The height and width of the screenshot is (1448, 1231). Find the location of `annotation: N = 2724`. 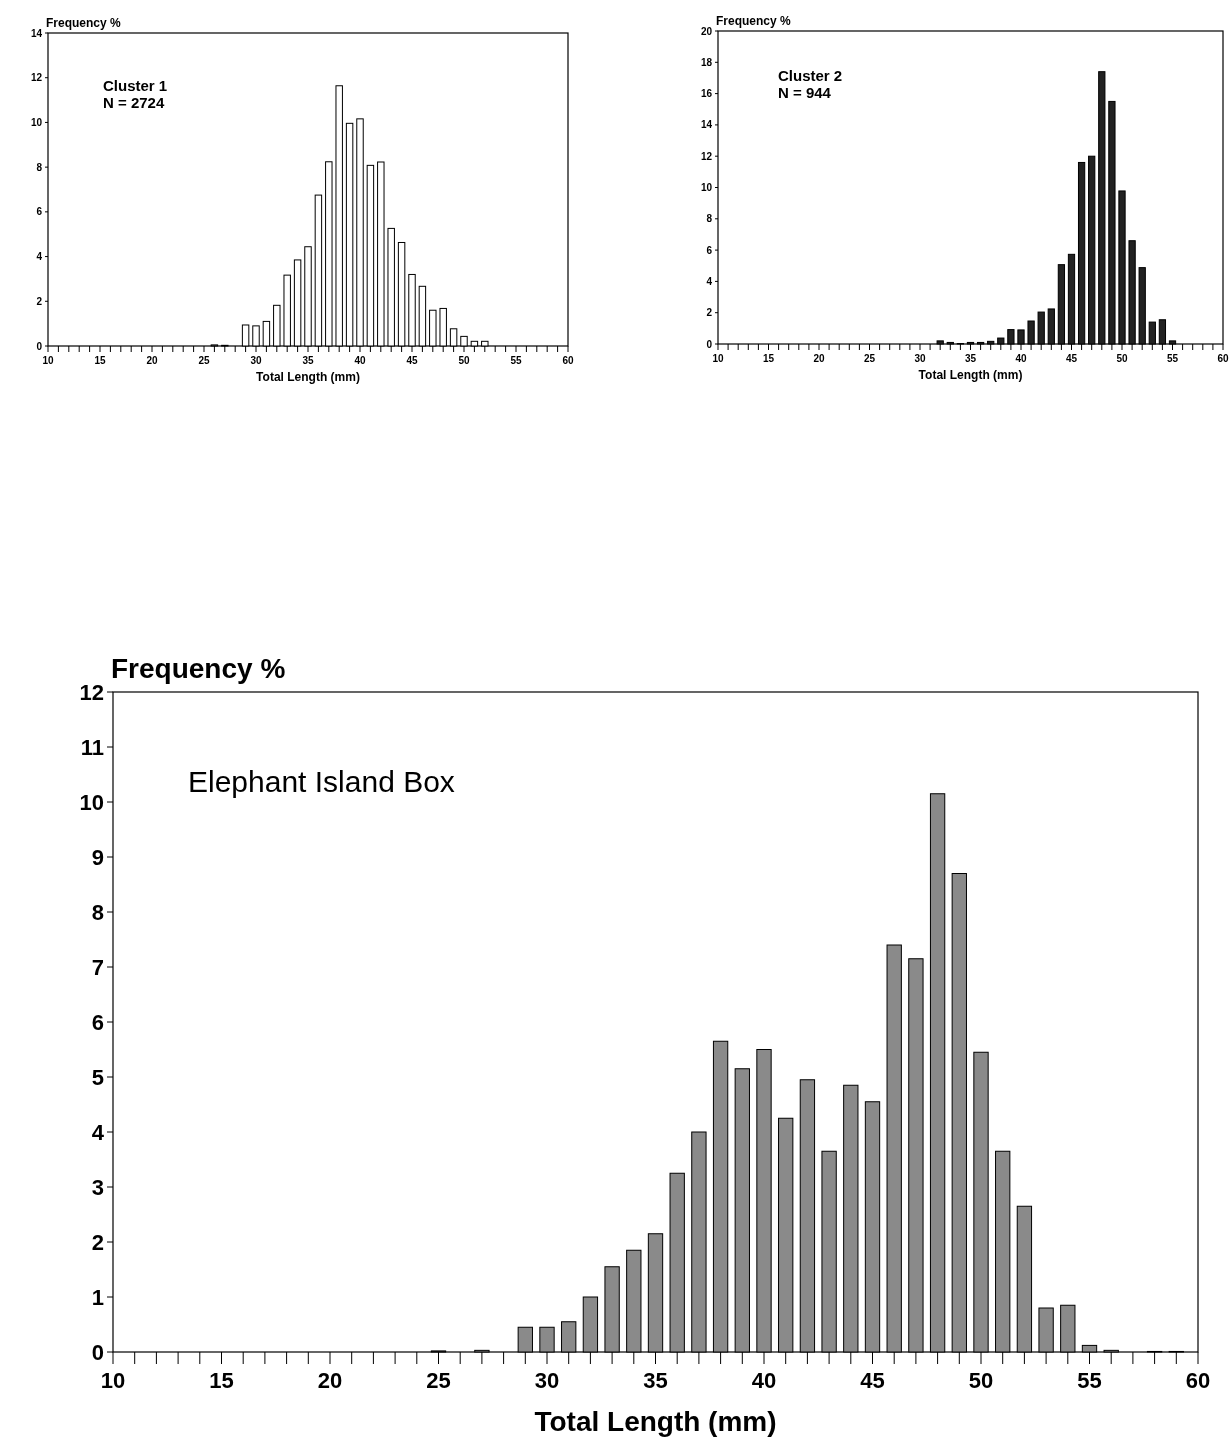

annotation: N = 2724 is located at coordinates (134, 102).